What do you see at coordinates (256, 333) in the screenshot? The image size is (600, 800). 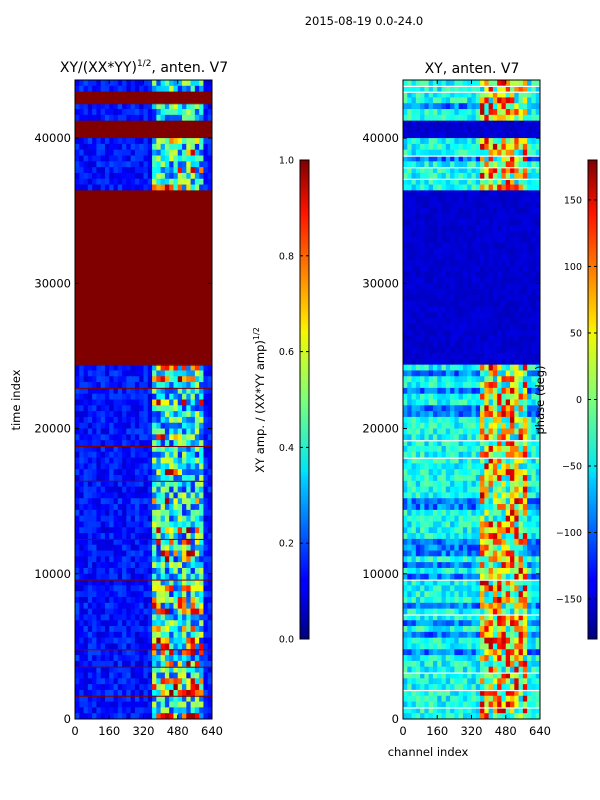 I see `left-colorbar-label-superscript: 1/2` at bounding box center [256, 333].